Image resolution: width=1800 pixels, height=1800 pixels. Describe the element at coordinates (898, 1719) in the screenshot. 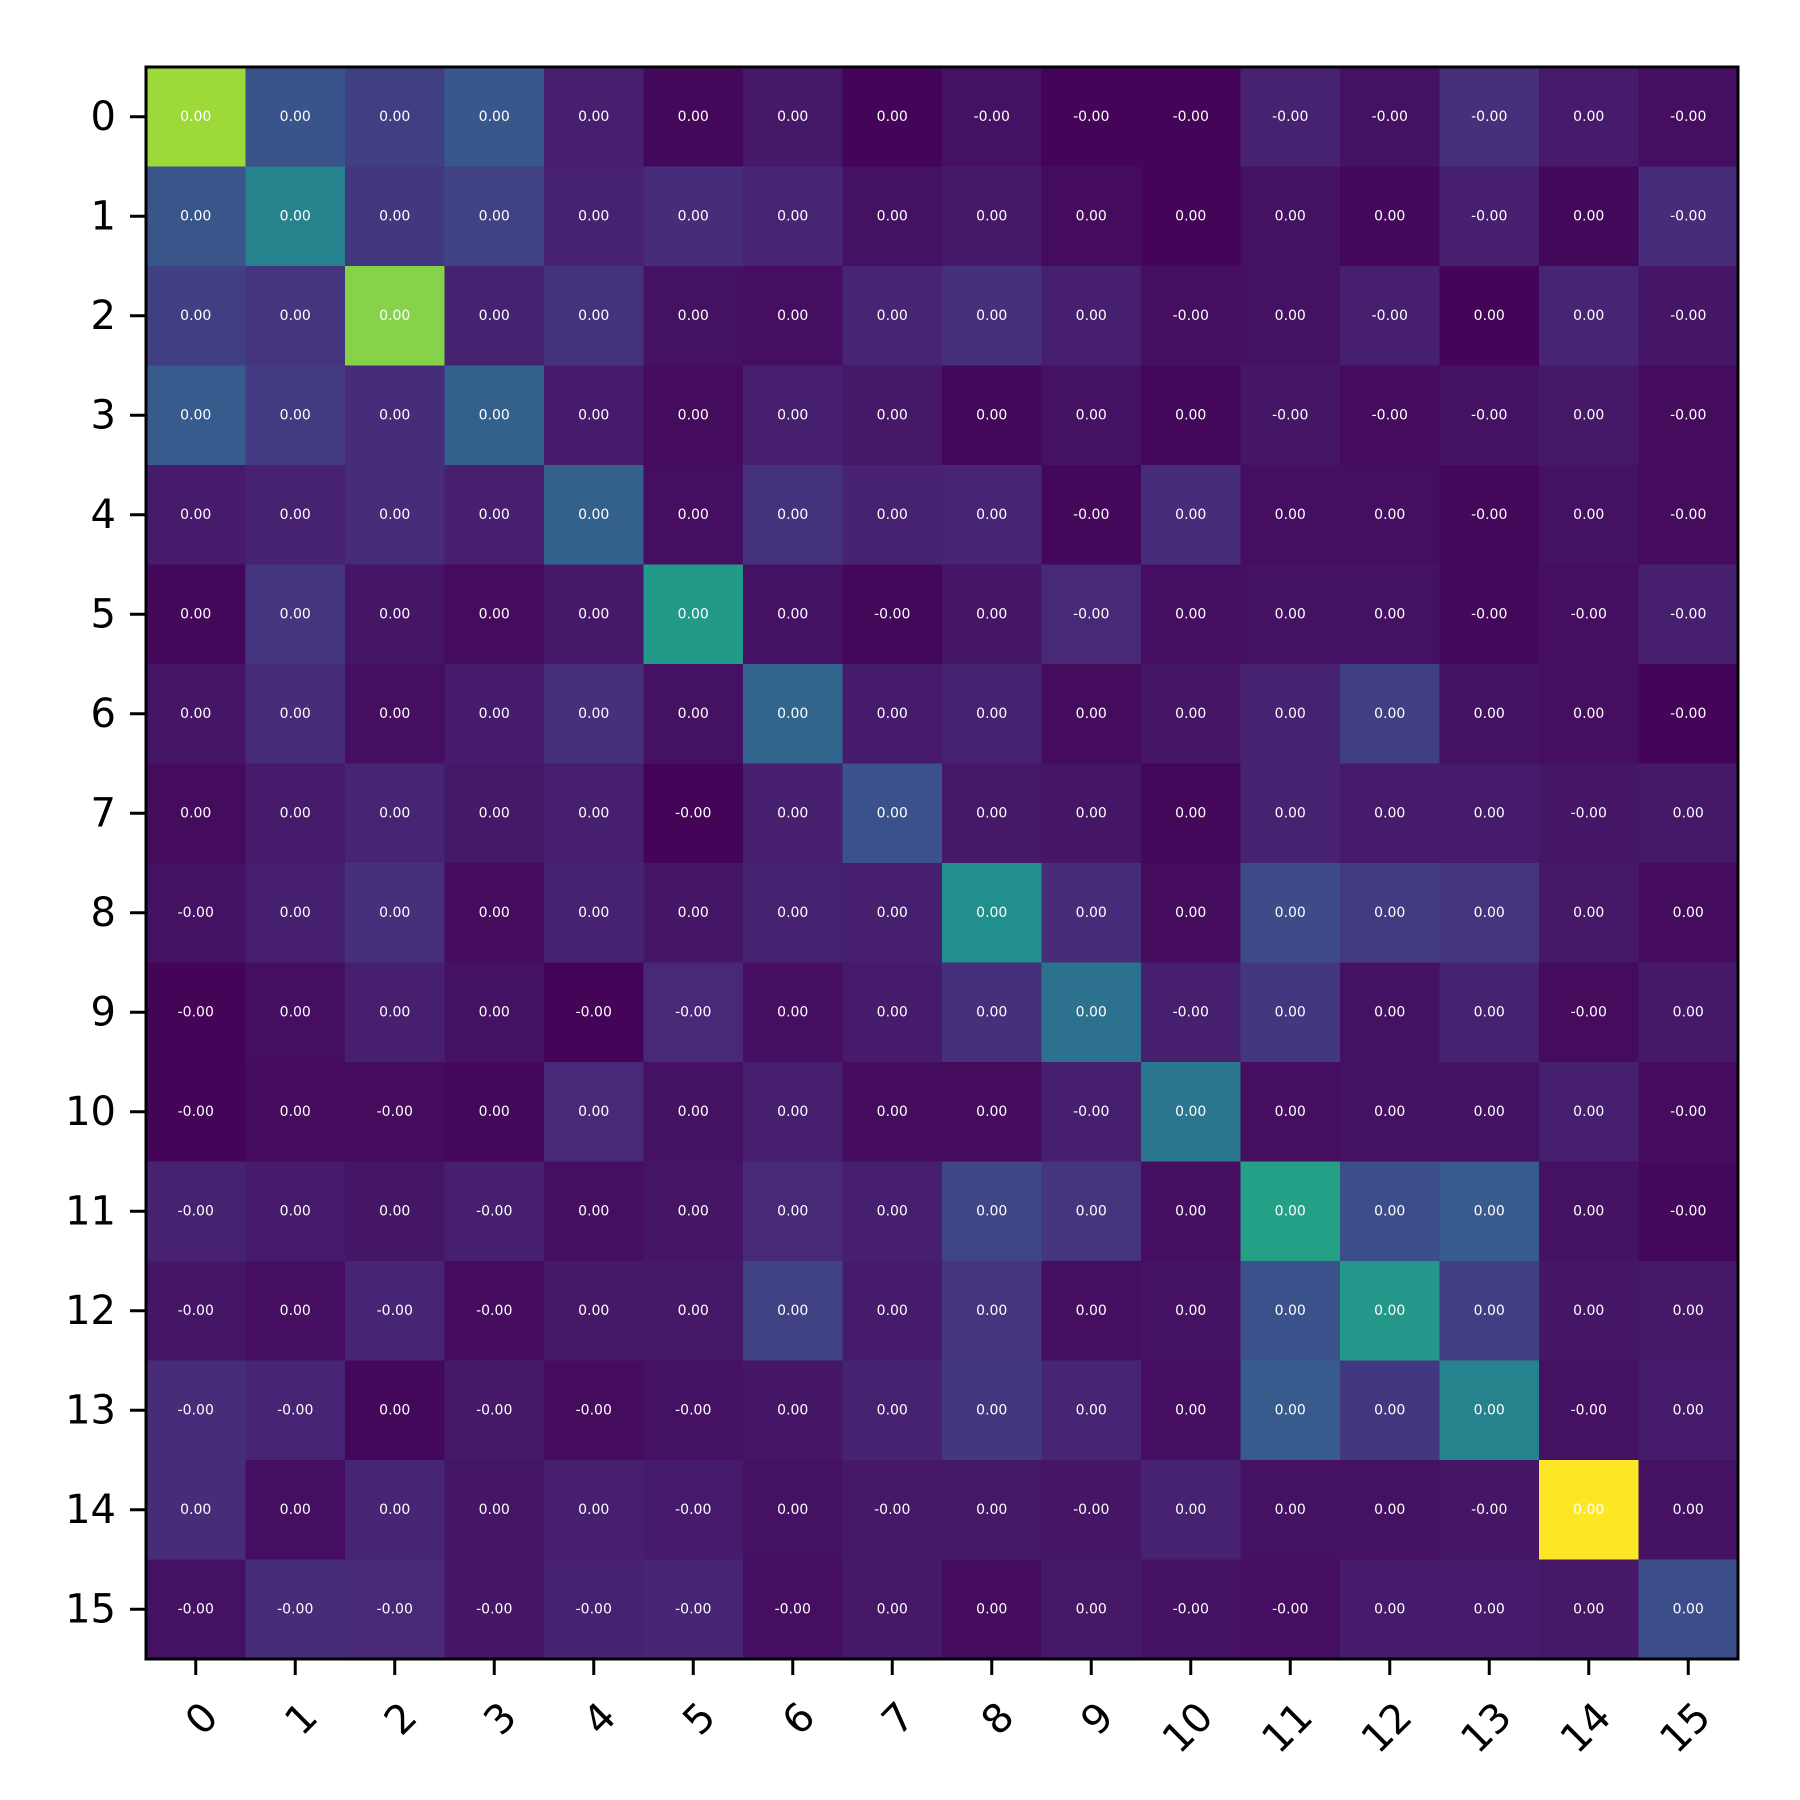

I see `x-tick-label: 7` at that location.